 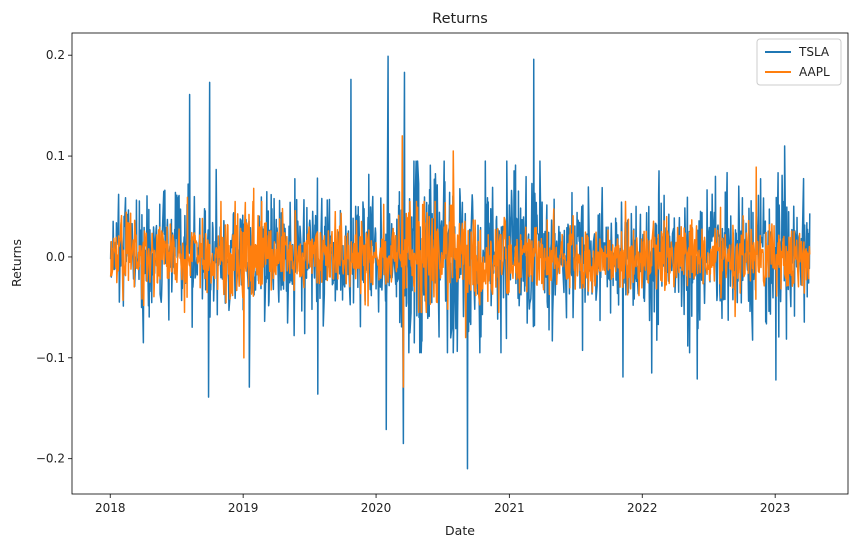 What do you see at coordinates (814, 72) in the screenshot?
I see `legend-label-aapl: AAPL` at bounding box center [814, 72].